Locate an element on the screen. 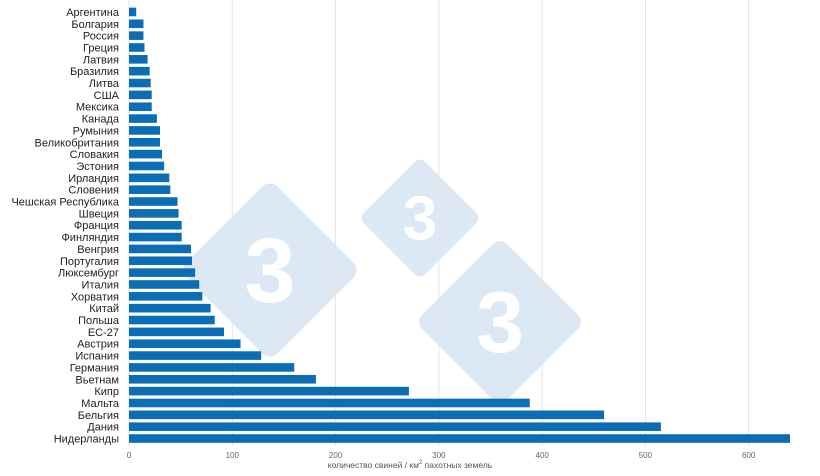  category-label: Люксембург is located at coordinates (88, 274).